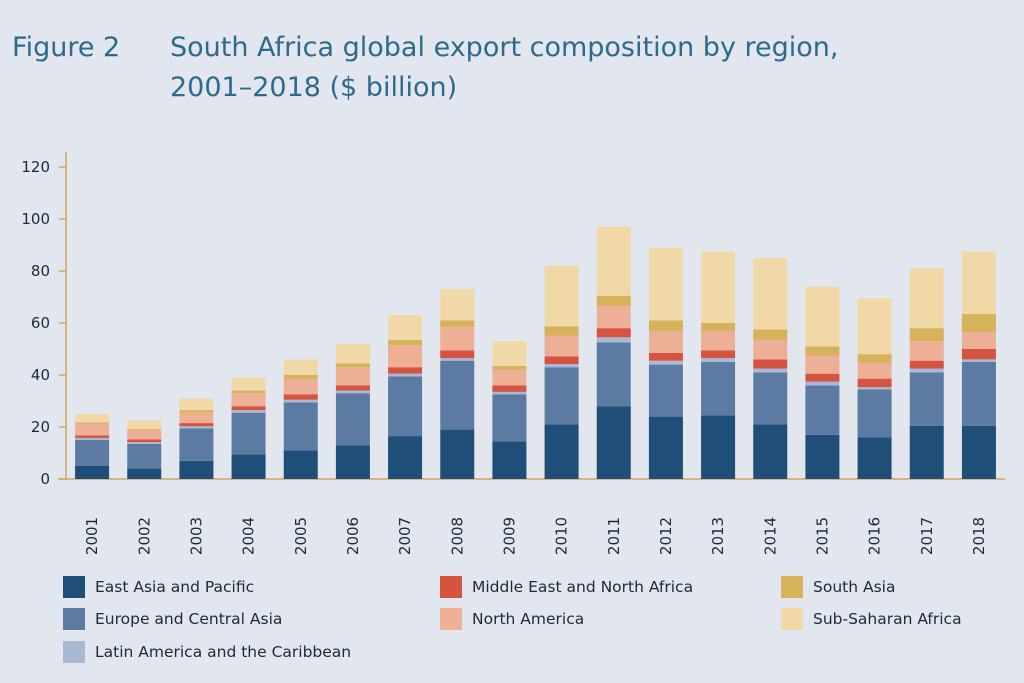  Describe the element at coordinates (223, 652) in the screenshot. I see `legend-label: Latin America and the Caribbean` at that location.